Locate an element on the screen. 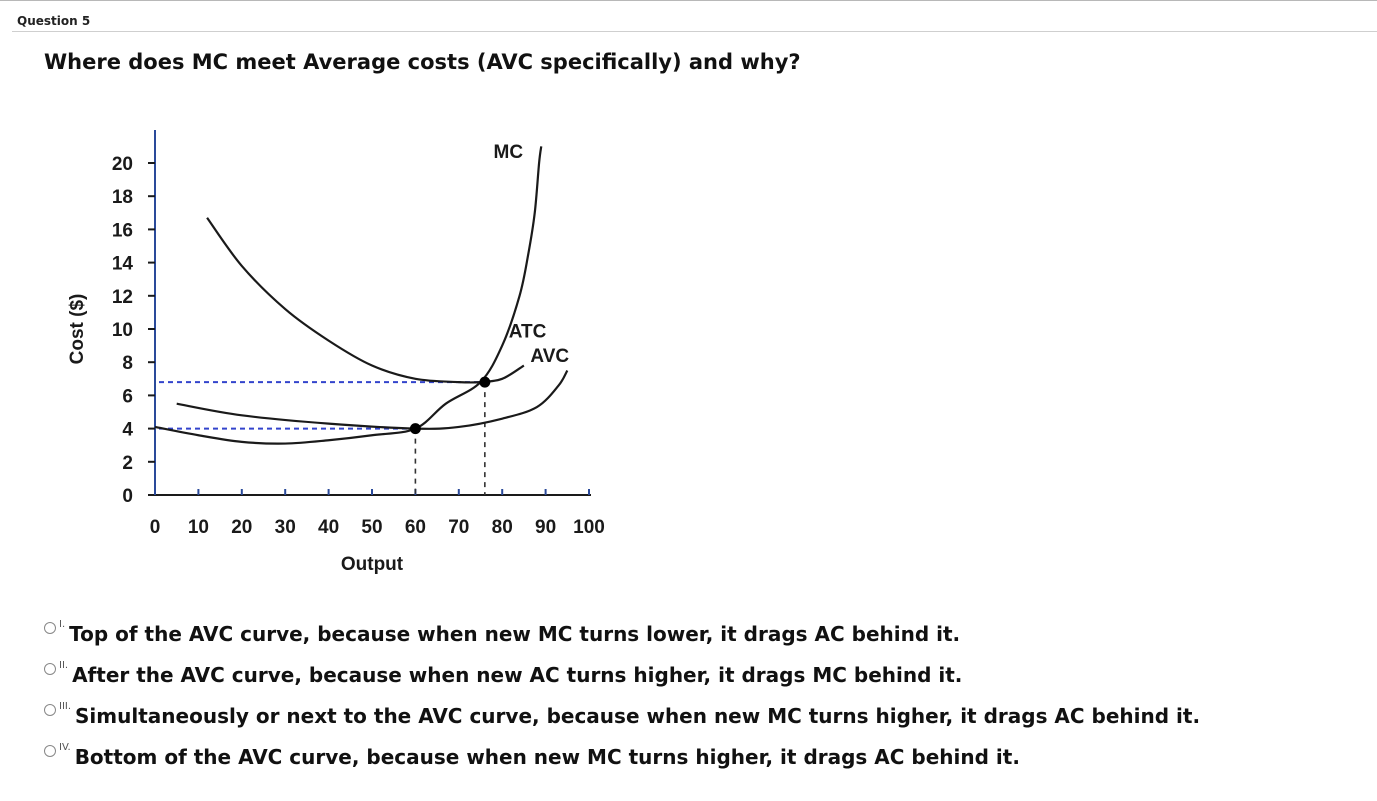  avc-curve is located at coordinates (372, 399).